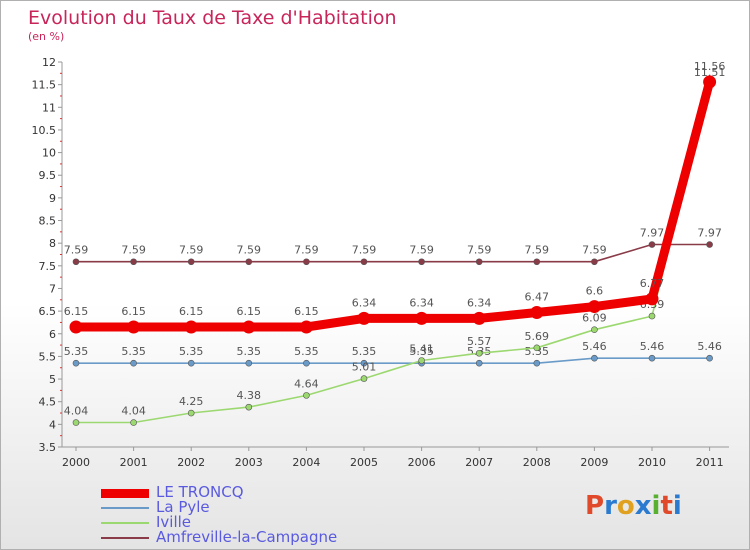 This screenshot has height=550, width=750. I want to click on data-label: 11.56, so click(710, 66).